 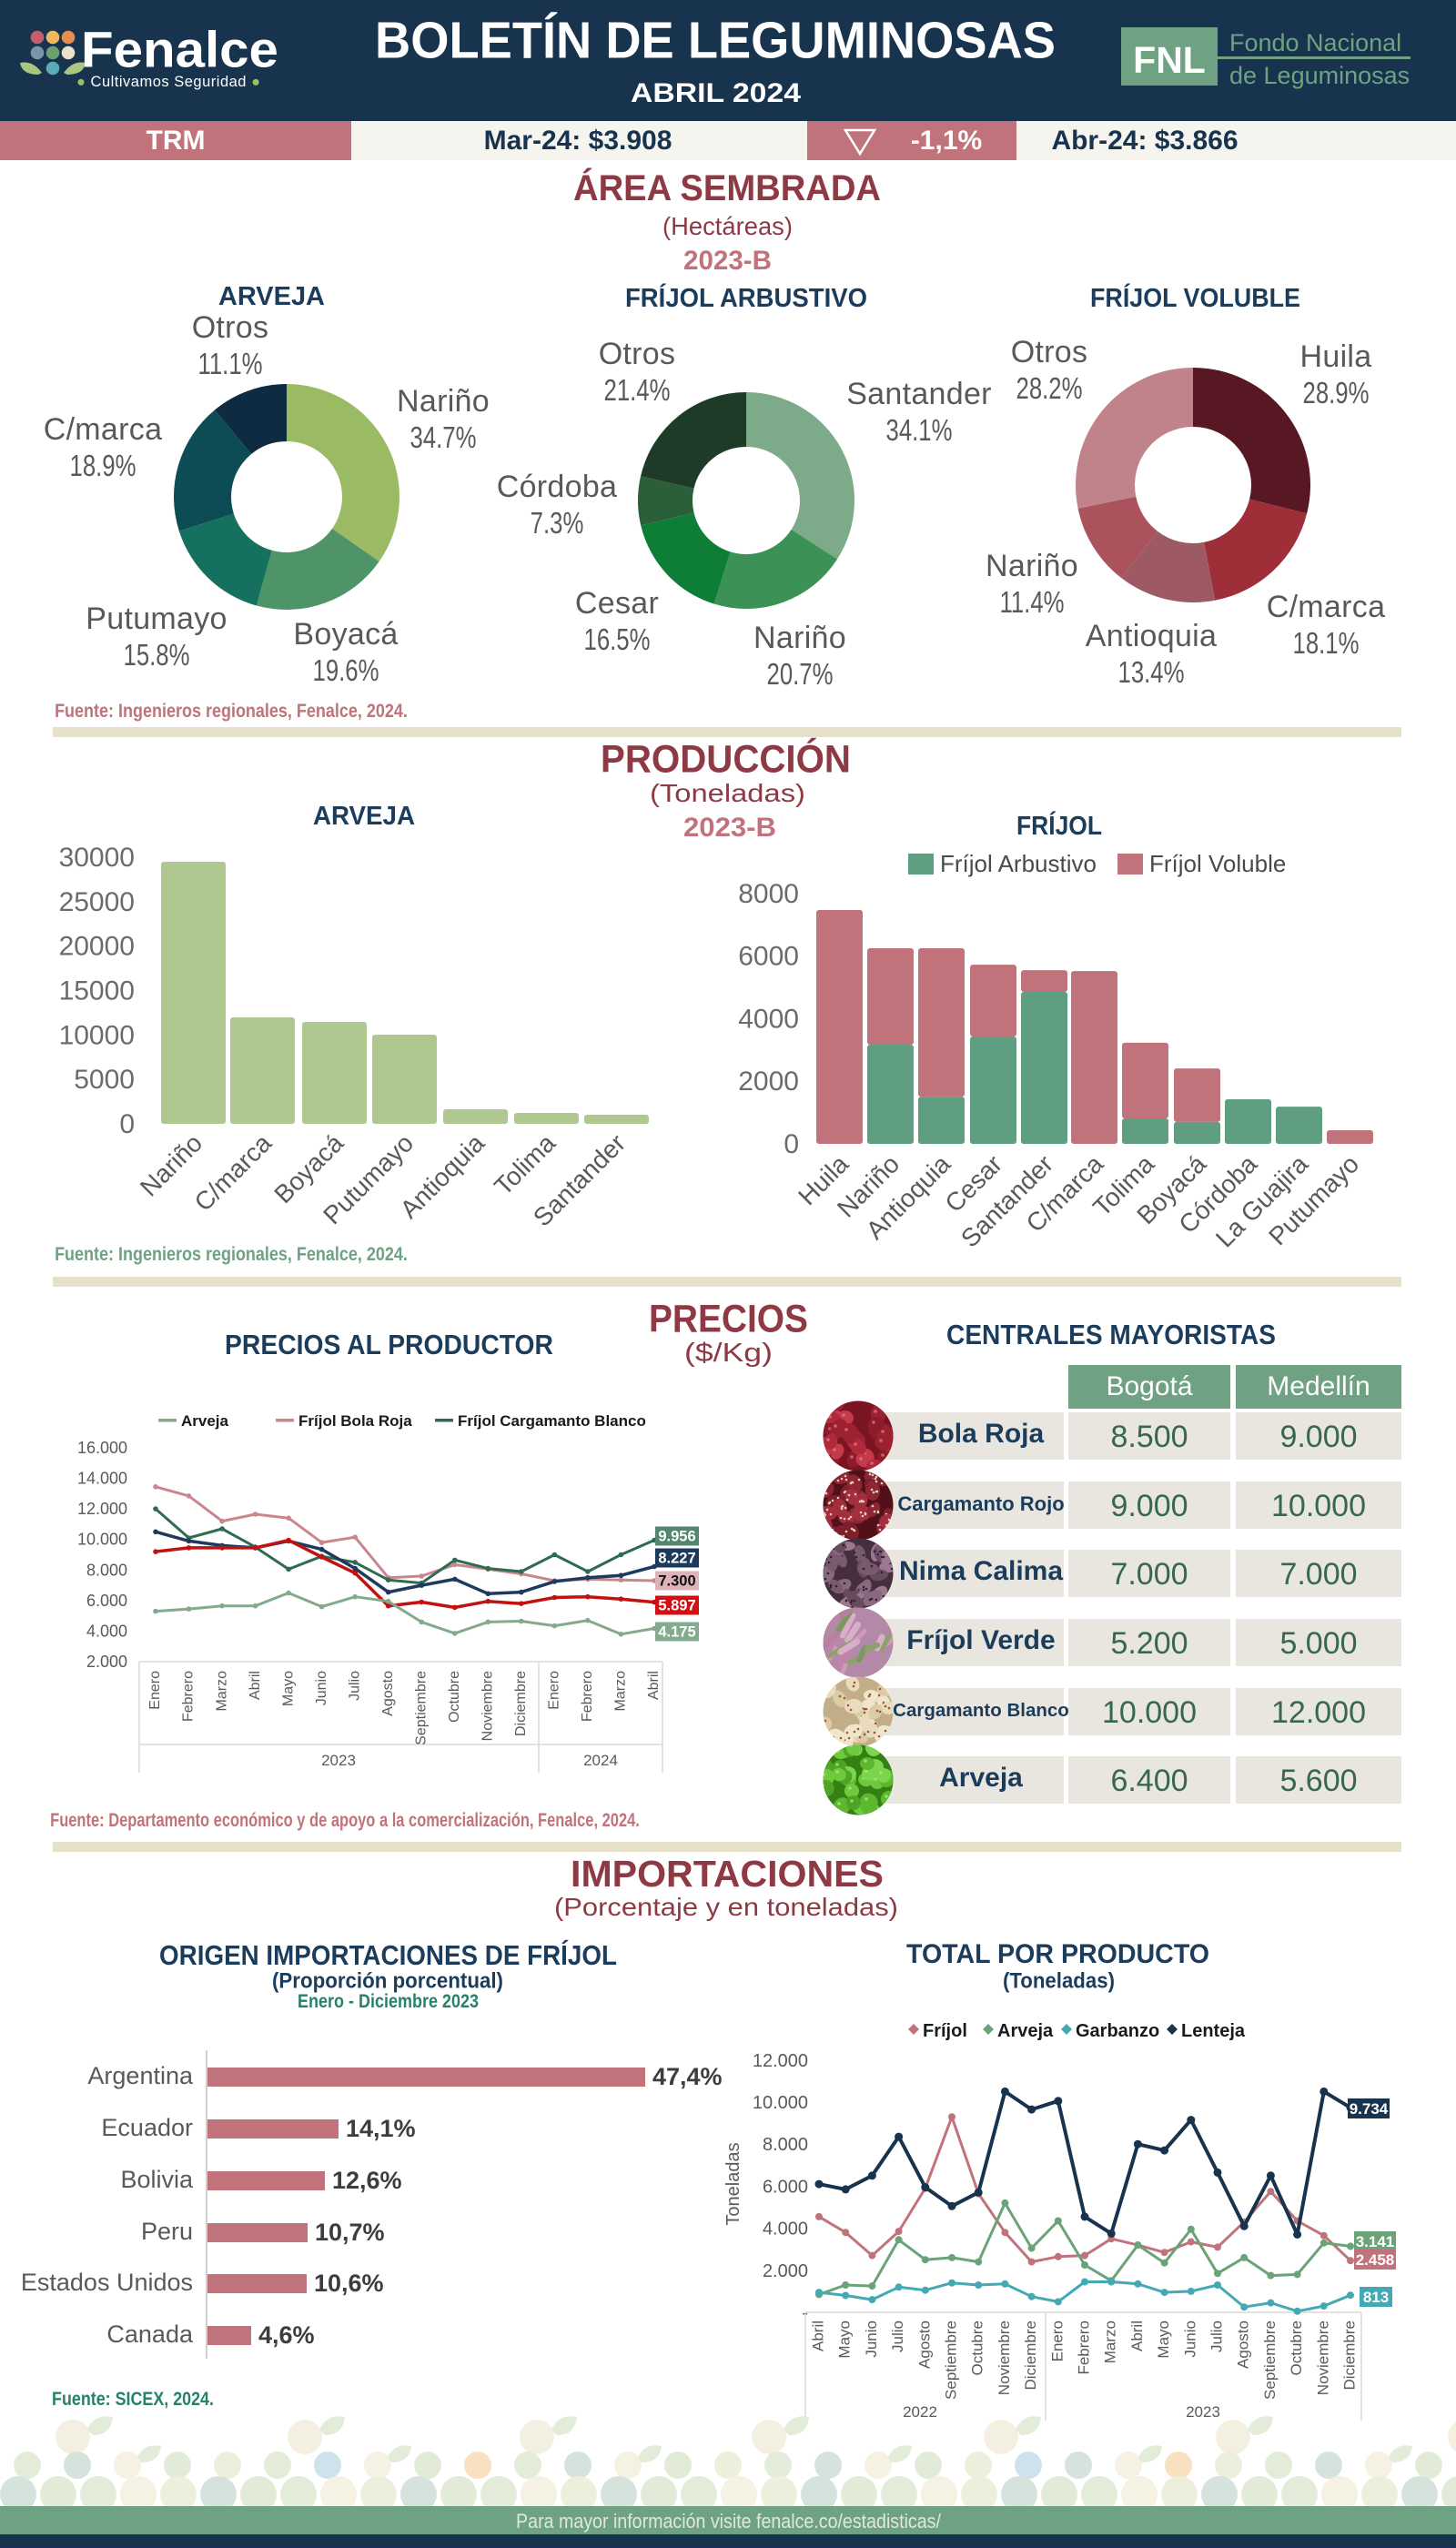 What do you see at coordinates (133, 2400) in the screenshot?
I see `svg-text: Fuente: SICEX, 2024.` at bounding box center [133, 2400].